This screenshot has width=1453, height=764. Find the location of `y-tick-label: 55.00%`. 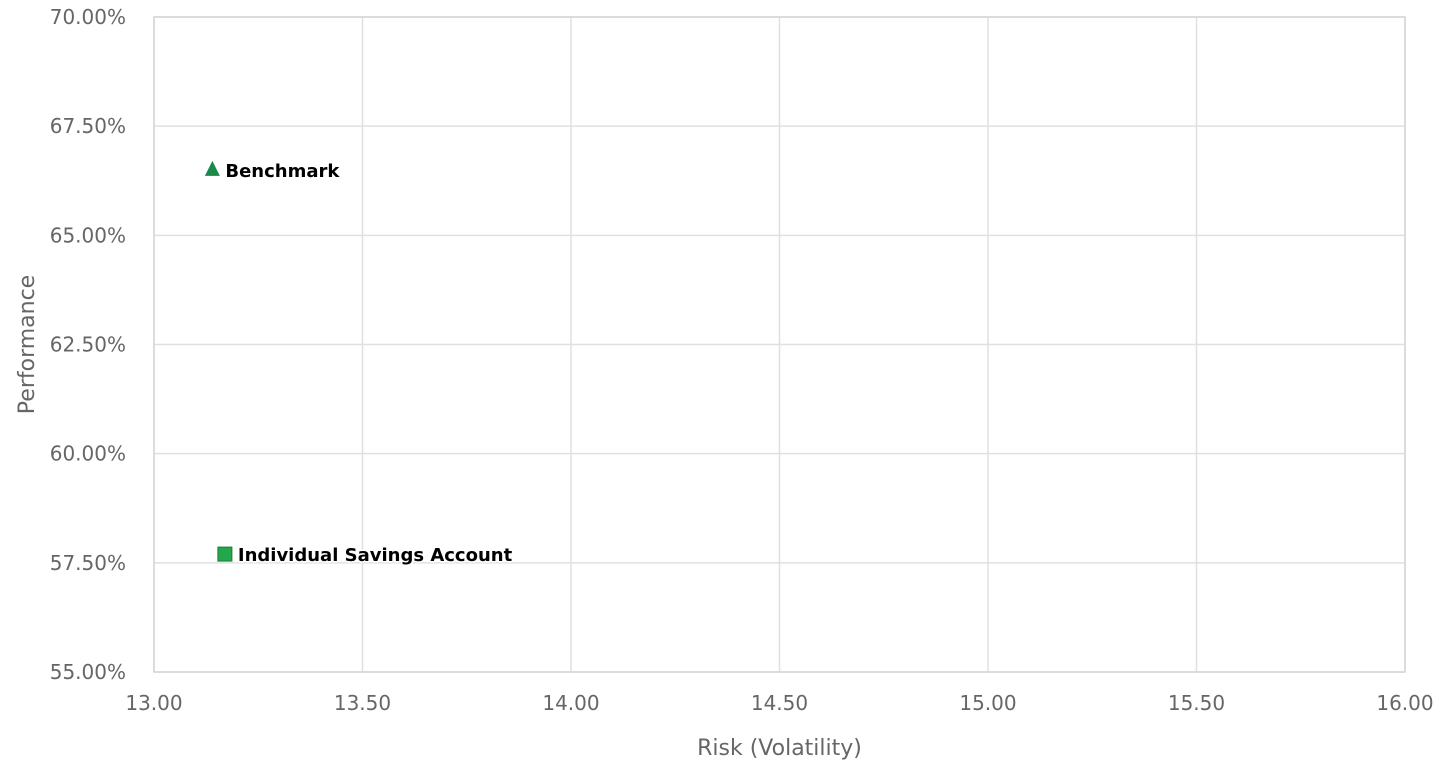

y-tick-label: 55.00% is located at coordinates (88, 672).